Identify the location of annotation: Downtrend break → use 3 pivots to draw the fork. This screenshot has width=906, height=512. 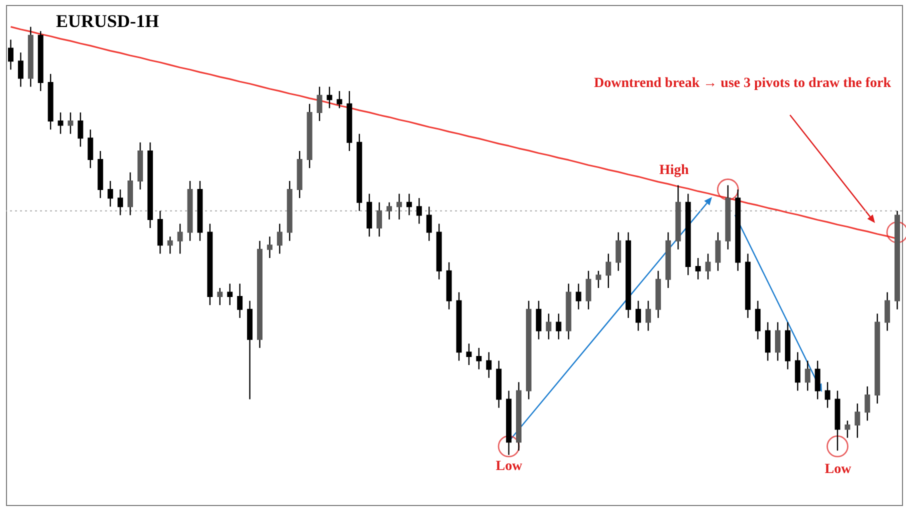
(743, 83).